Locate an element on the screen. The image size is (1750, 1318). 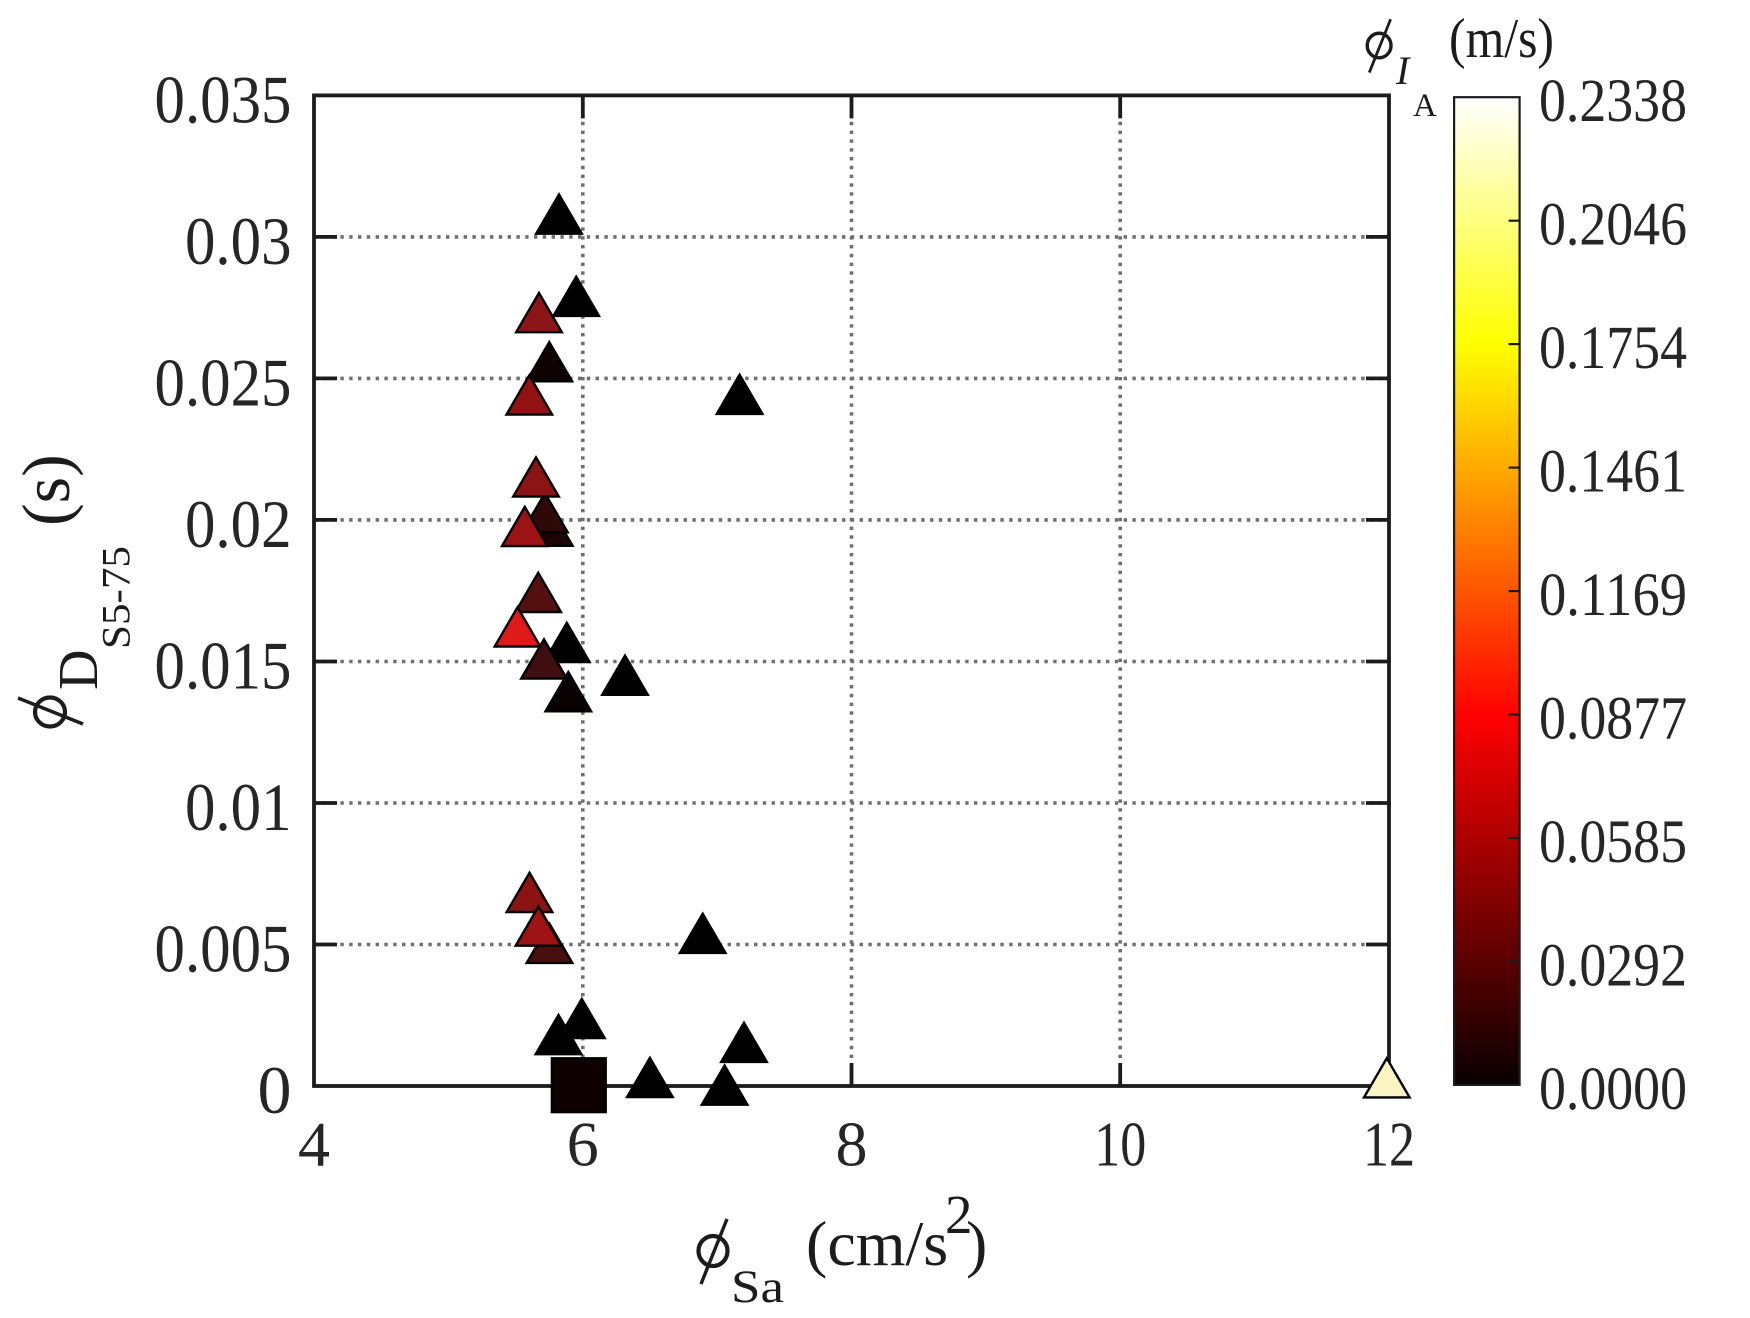
svg-text: 6 is located at coordinates (583, 1144).